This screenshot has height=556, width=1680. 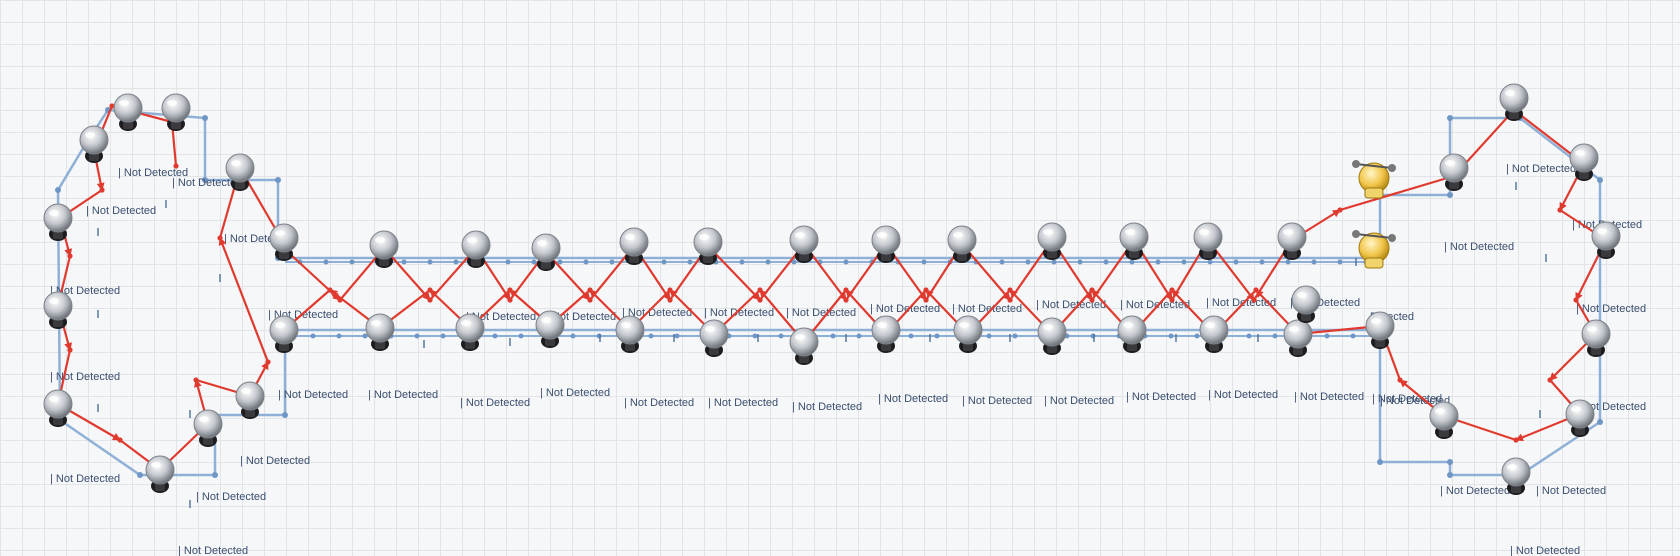 What do you see at coordinates (1374, 214) in the screenshot?
I see `robot-agents` at bounding box center [1374, 214].